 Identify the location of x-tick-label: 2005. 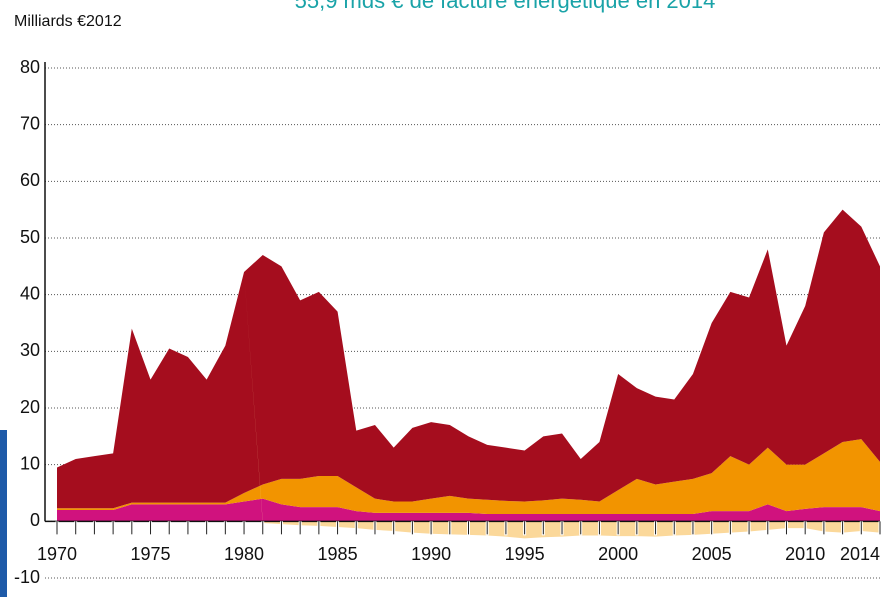
(712, 554).